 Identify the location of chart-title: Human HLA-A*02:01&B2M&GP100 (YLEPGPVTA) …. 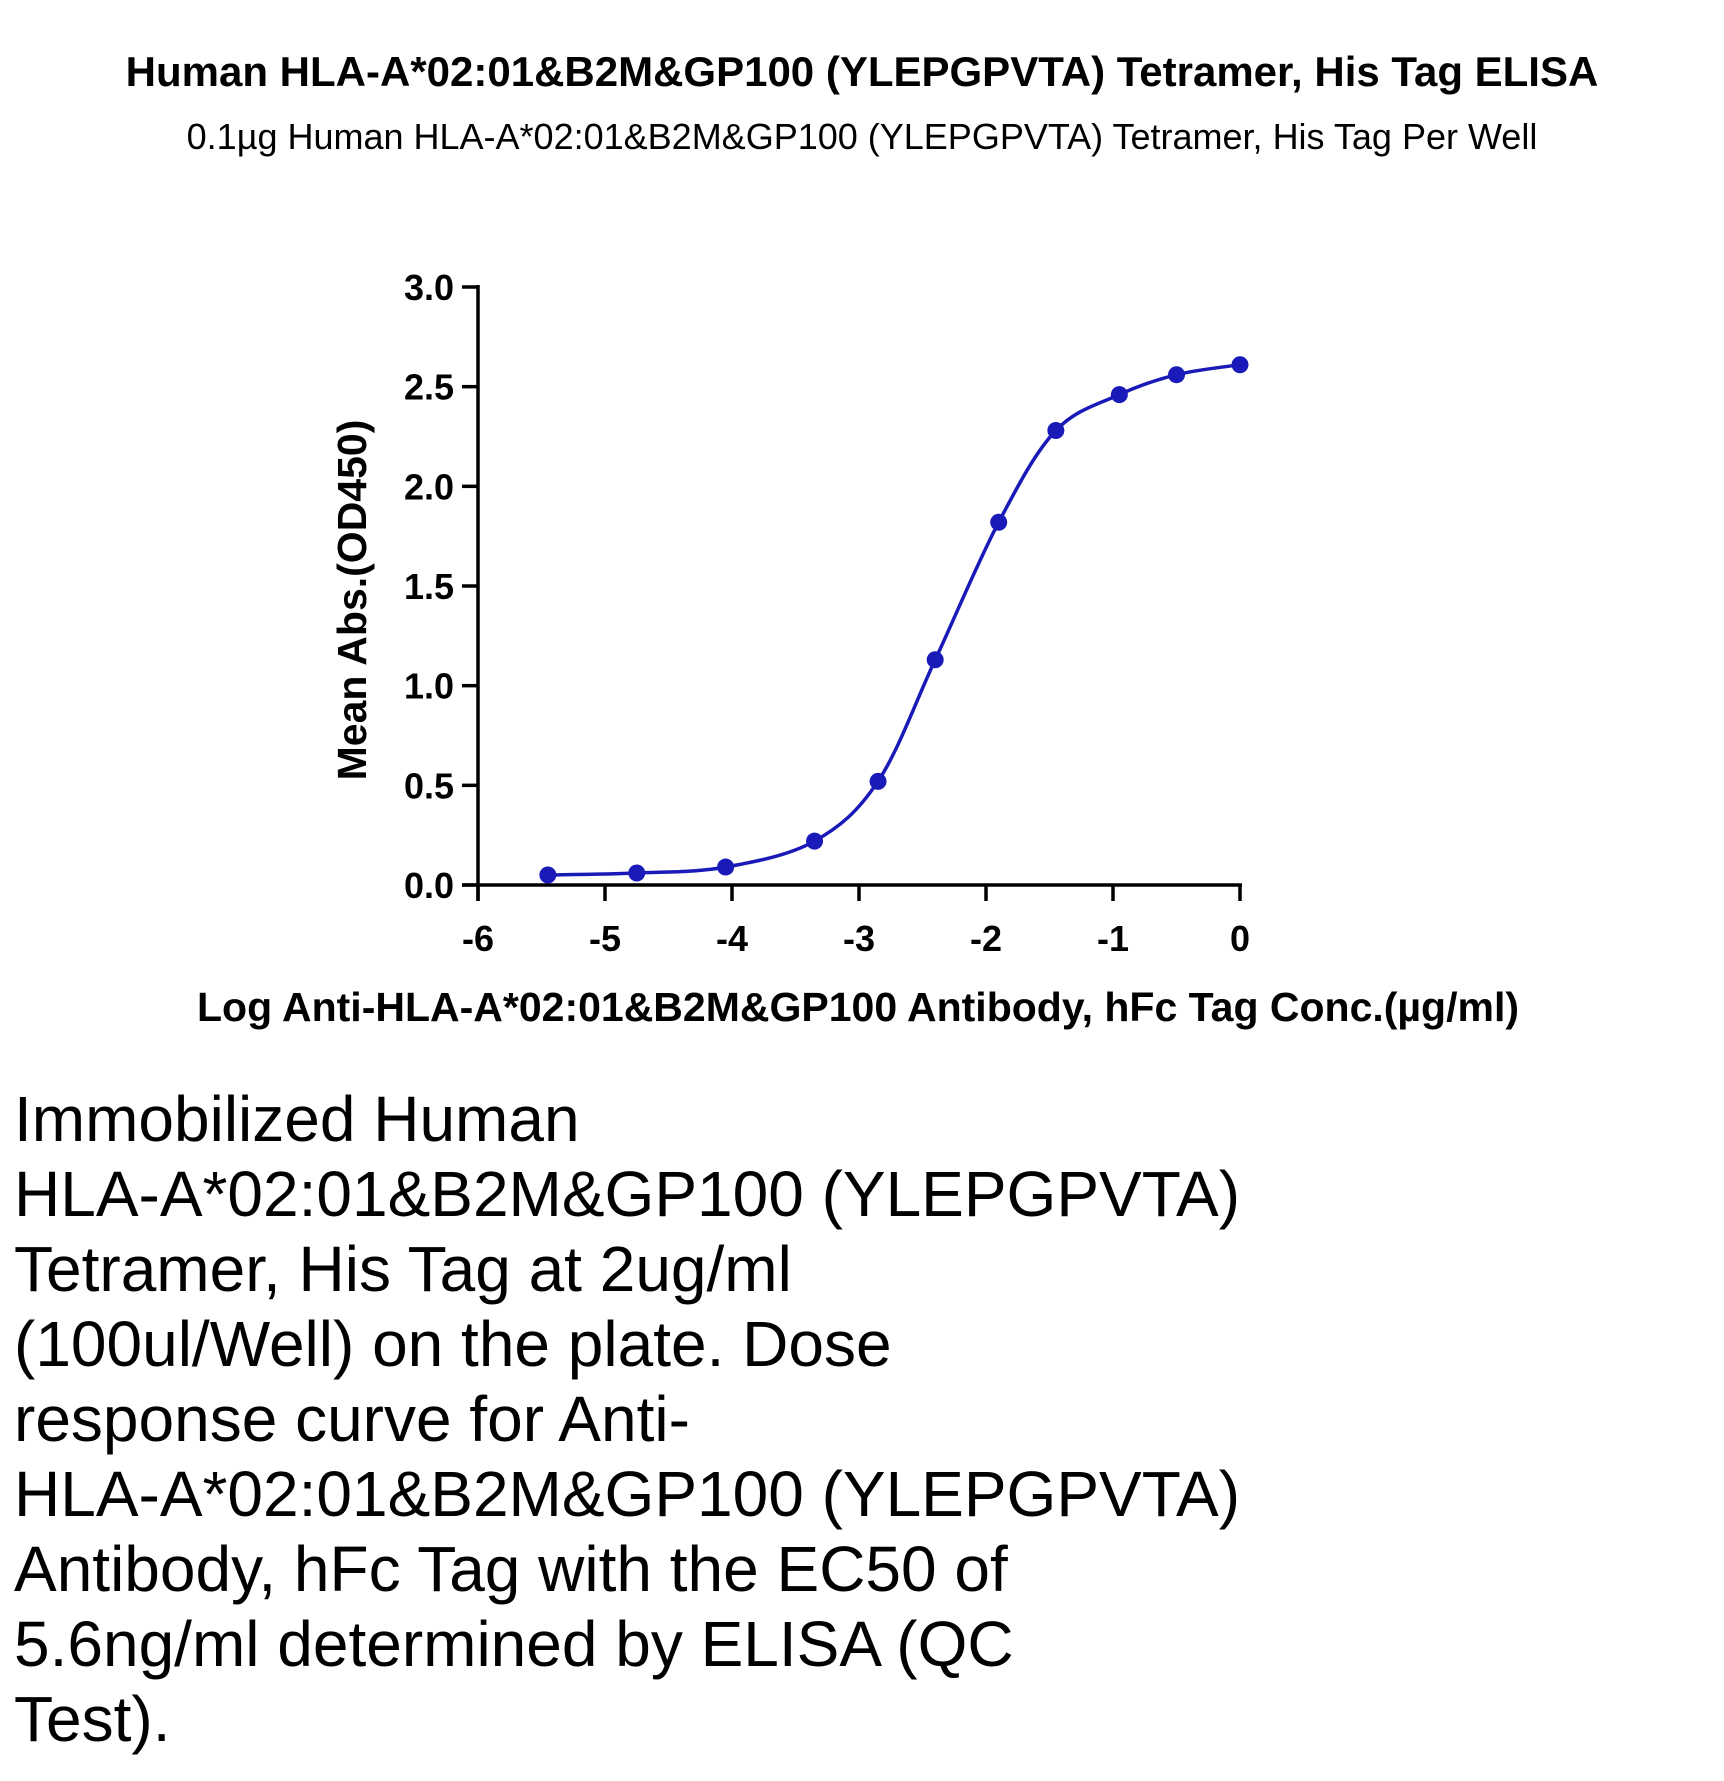
(862, 71).